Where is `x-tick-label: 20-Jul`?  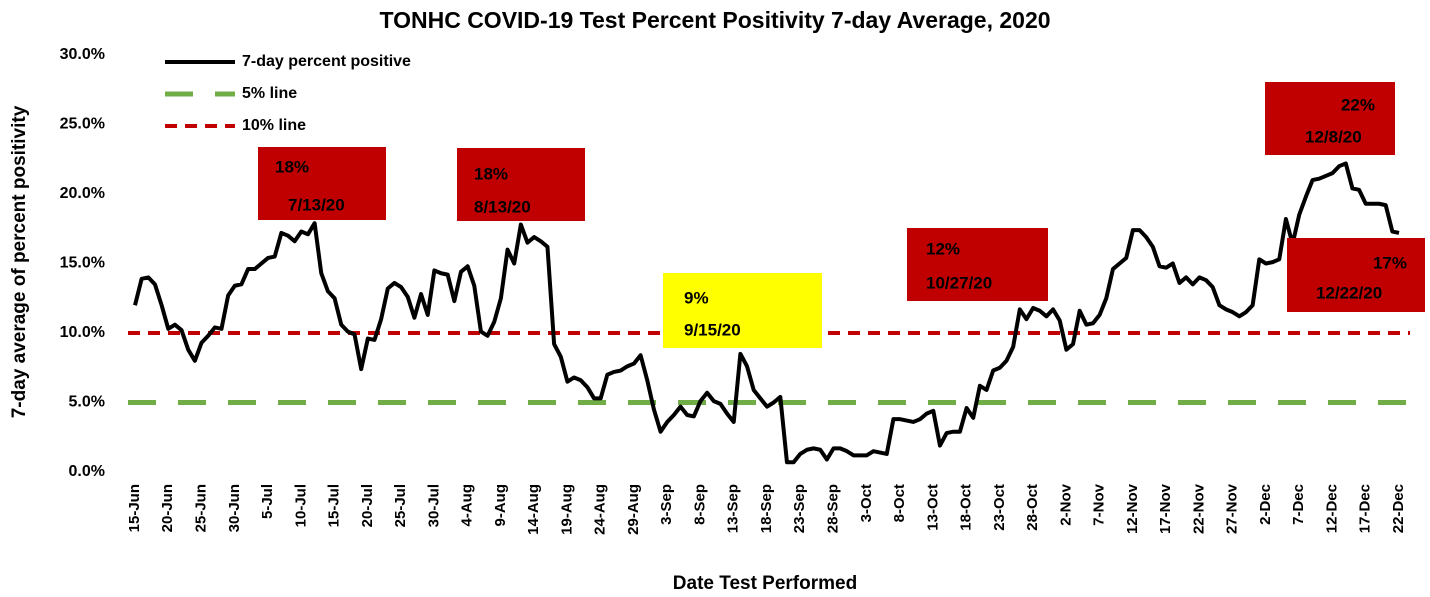
x-tick-label: 20-Jul is located at coordinates (367, 505).